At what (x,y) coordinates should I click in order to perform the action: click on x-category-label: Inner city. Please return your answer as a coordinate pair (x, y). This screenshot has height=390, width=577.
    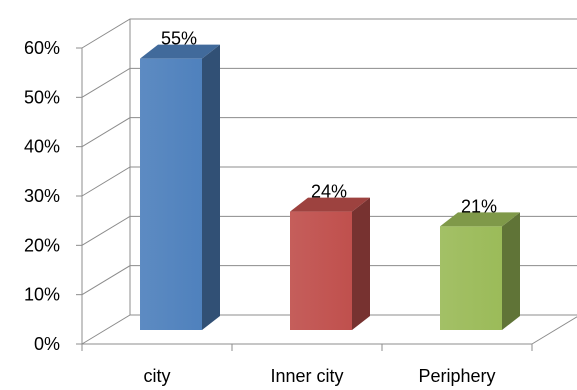
    Looking at the image, I should click on (306, 376).